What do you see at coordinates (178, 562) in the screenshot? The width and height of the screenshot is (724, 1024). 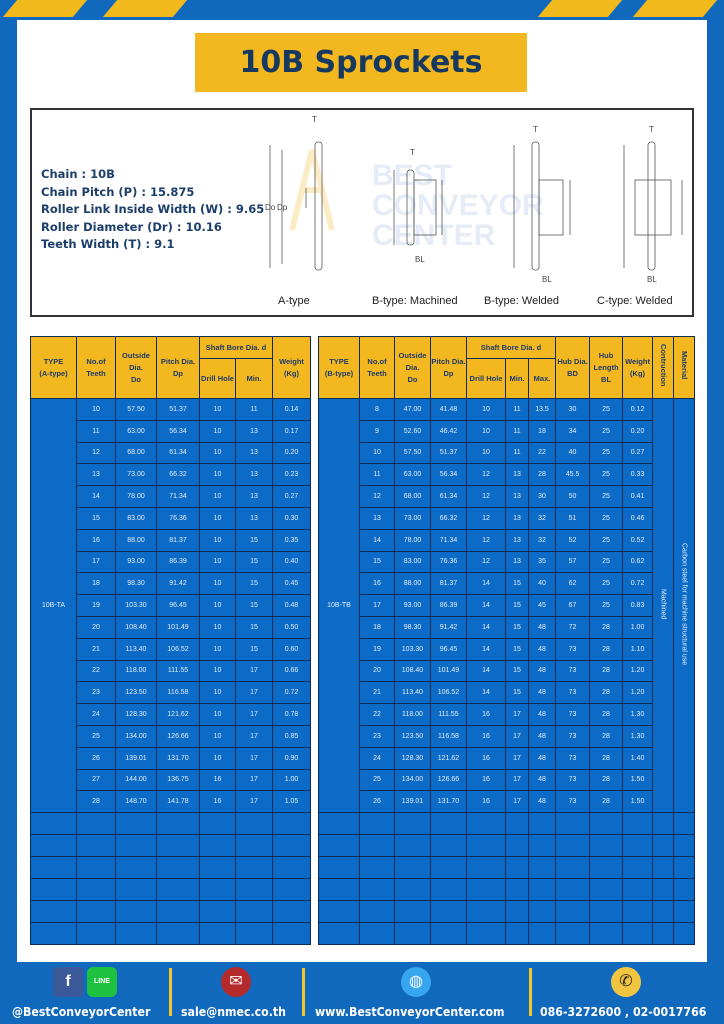 I see `pitch-dia-cell: 86.39` at bounding box center [178, 562].